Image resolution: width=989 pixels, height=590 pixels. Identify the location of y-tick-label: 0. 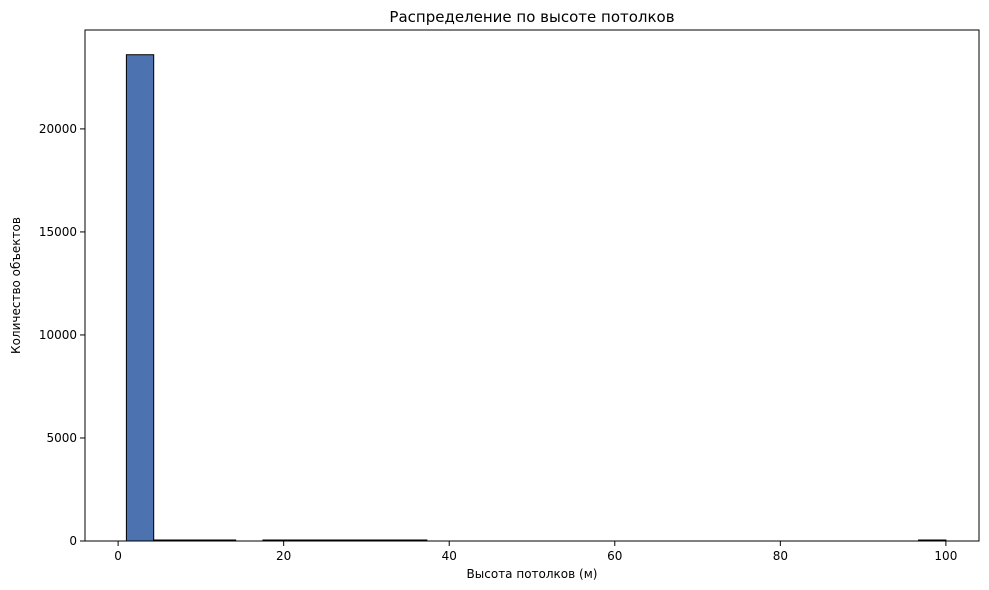
(73, 541).